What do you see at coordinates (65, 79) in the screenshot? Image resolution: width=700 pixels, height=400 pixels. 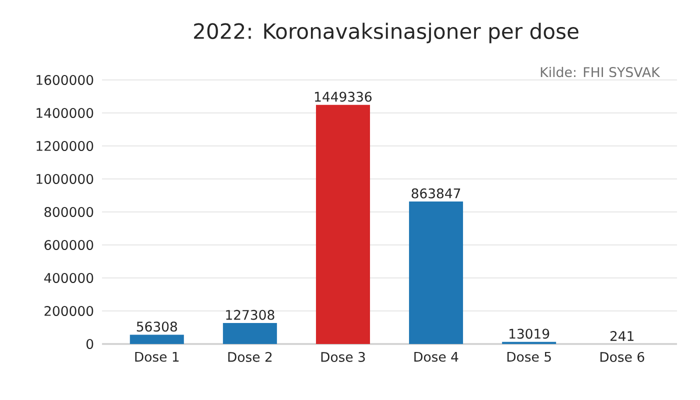 I see `y-tick-label: 1600000` at bounding box center [65, 79].